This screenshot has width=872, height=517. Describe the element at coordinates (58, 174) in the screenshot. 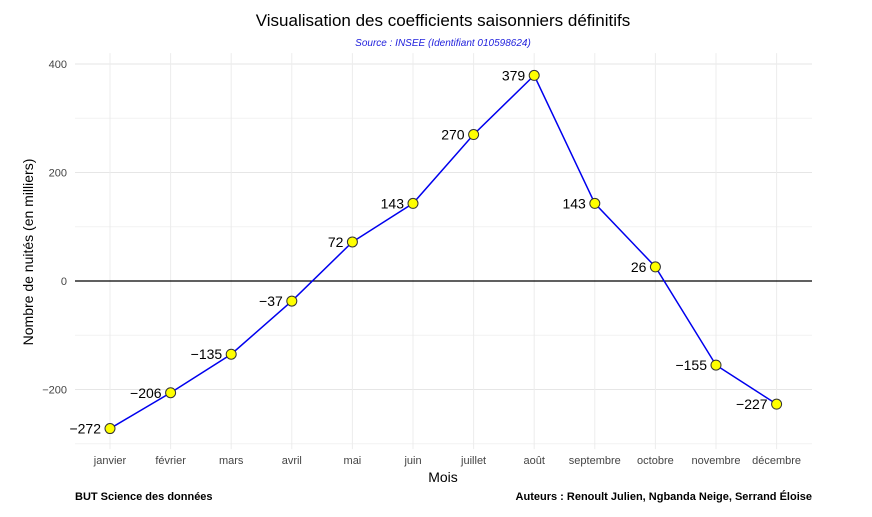

I see `y-tick-label: 200` at that location.